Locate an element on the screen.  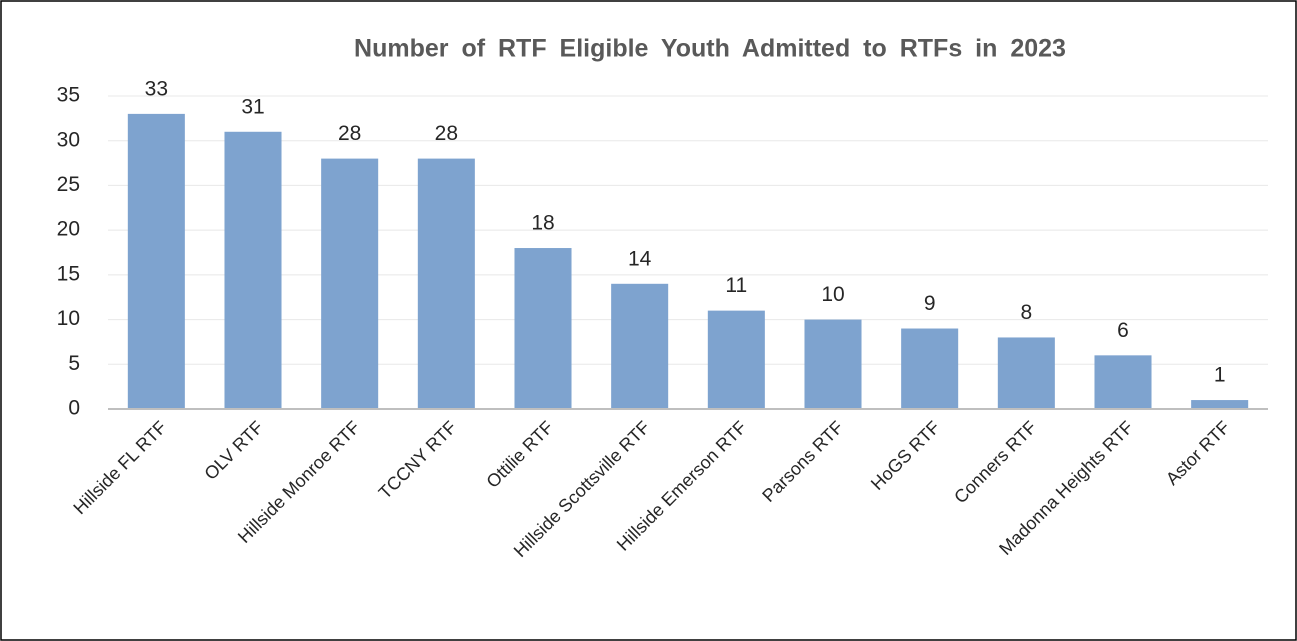
y-tick-label: 25 is located at coordinates (68, 184).